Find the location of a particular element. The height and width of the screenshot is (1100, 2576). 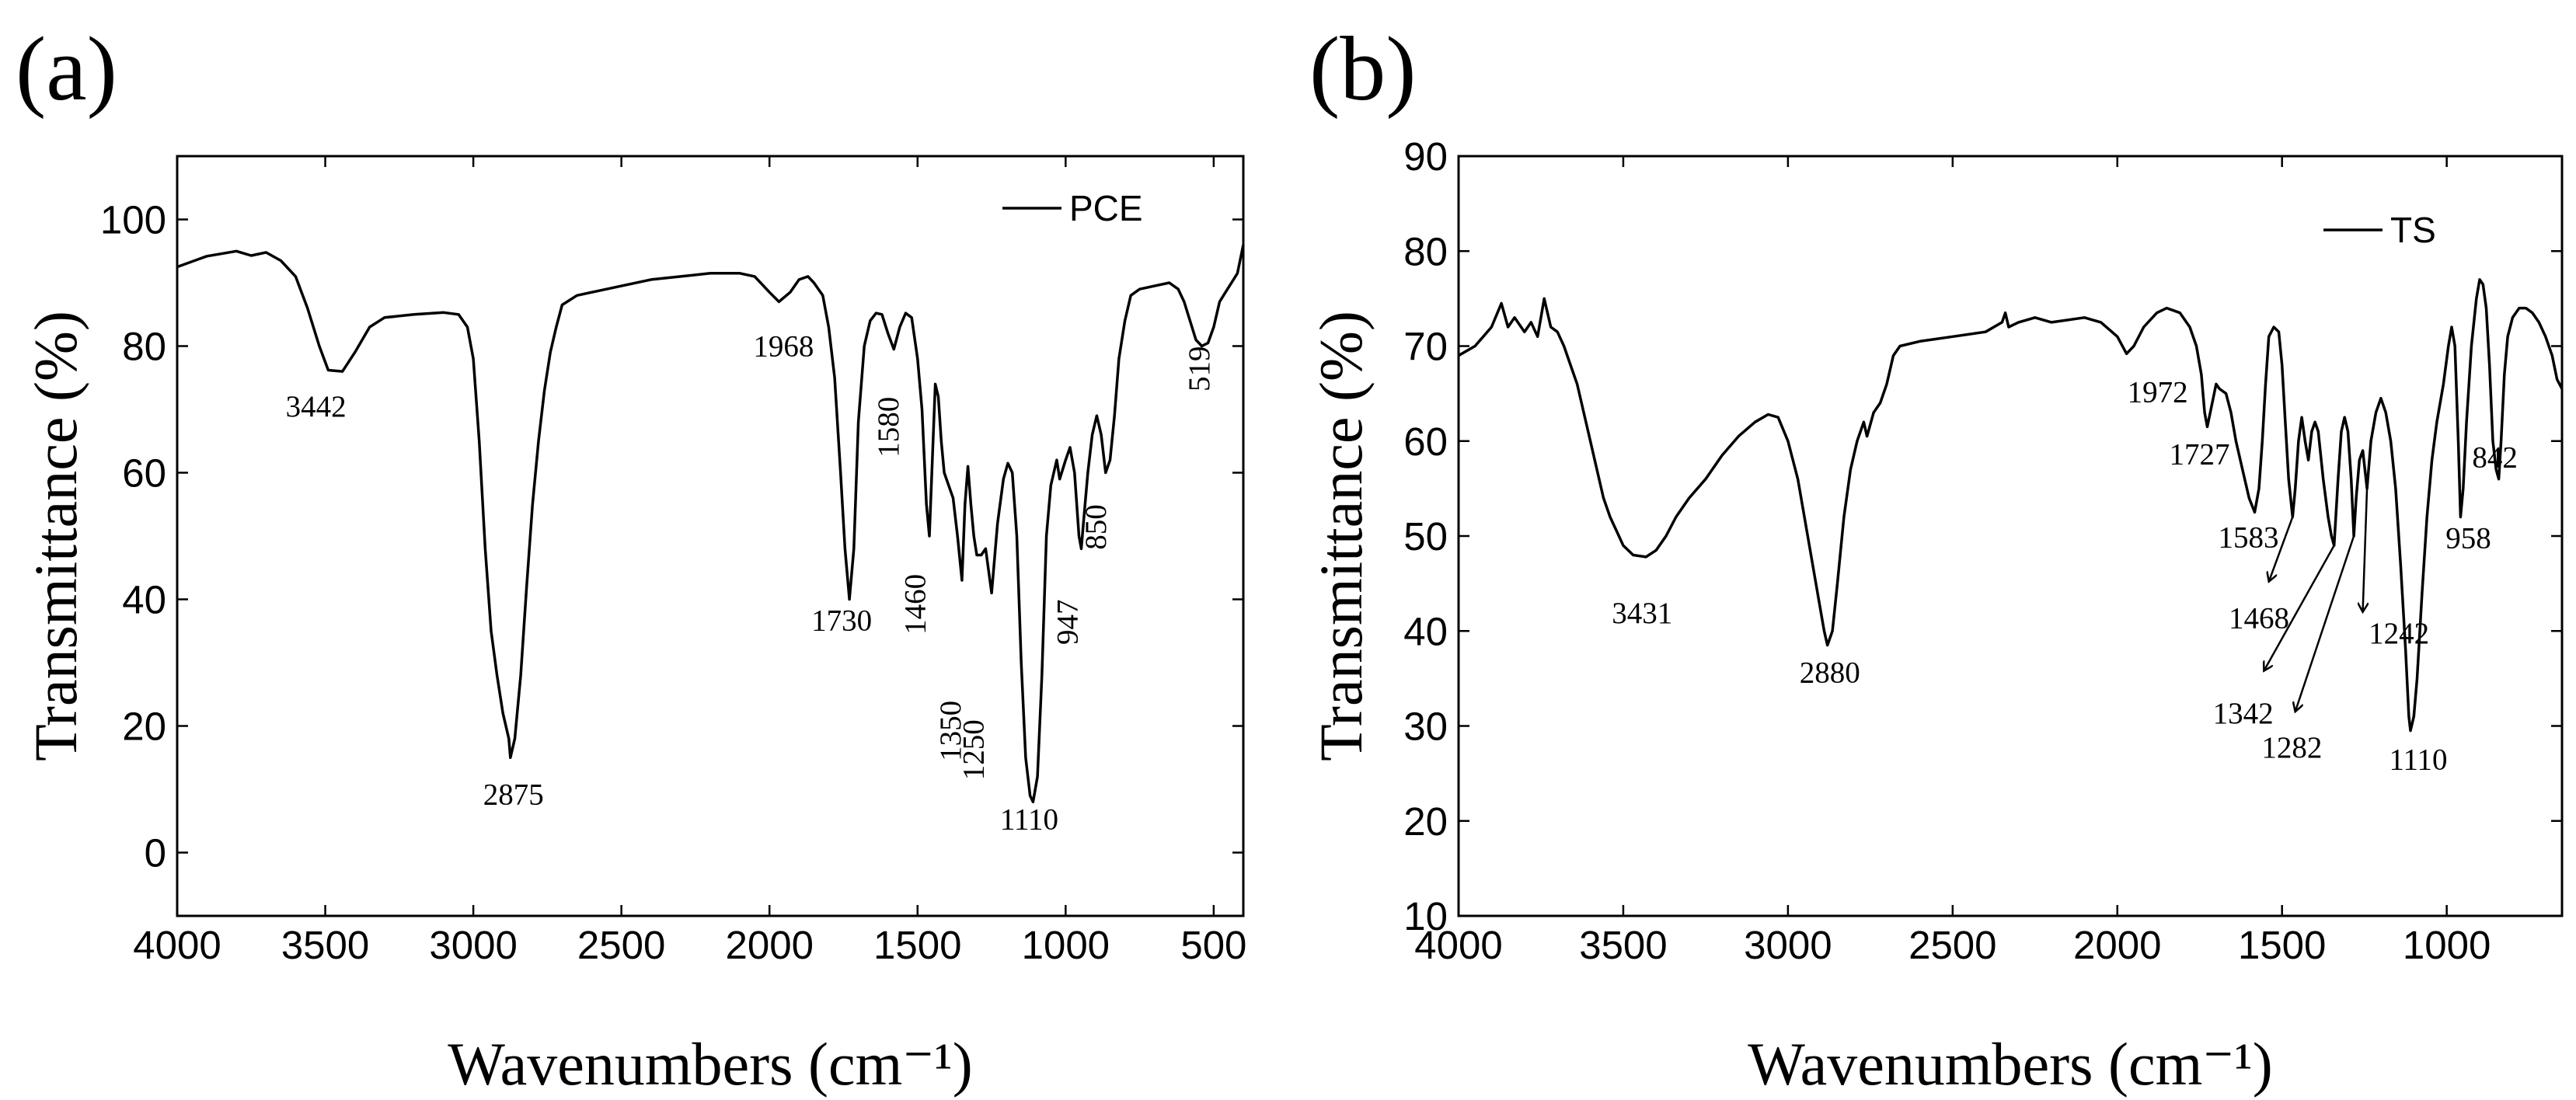

peak-label: 2875 is located at coordinates (513, 794).